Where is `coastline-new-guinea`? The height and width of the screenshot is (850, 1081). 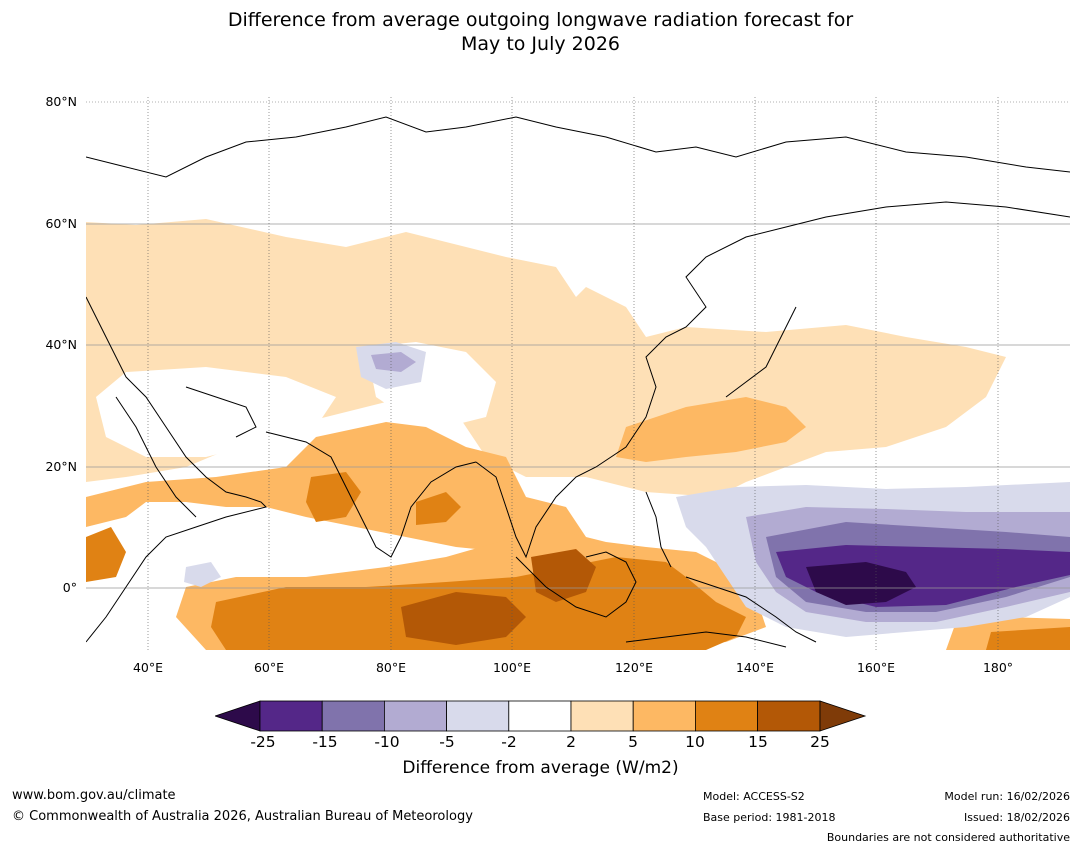 coastline-new-guinea is located at coordinates (751, 609).